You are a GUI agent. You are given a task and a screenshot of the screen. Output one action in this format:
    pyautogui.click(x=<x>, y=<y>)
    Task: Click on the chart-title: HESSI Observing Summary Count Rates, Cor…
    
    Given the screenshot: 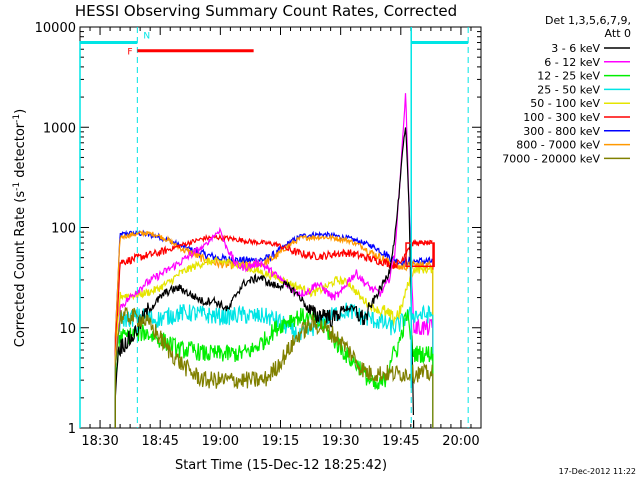 What is the action you would take?
    pyautogui.click(x=266, y=11)
    